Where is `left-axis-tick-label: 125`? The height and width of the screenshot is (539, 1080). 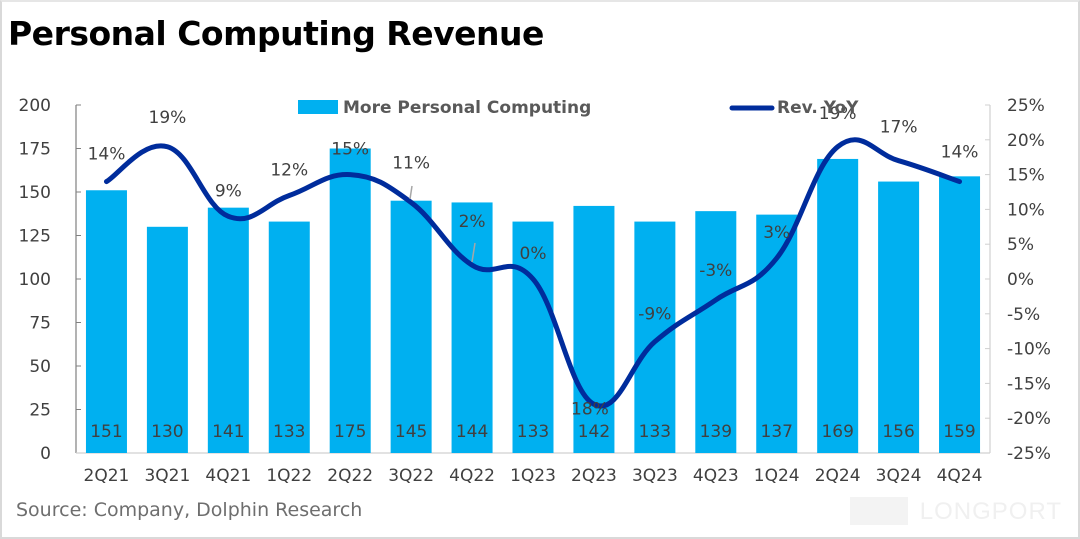
left-axis-tick-label: 125 is located at coordinates (35, 237).